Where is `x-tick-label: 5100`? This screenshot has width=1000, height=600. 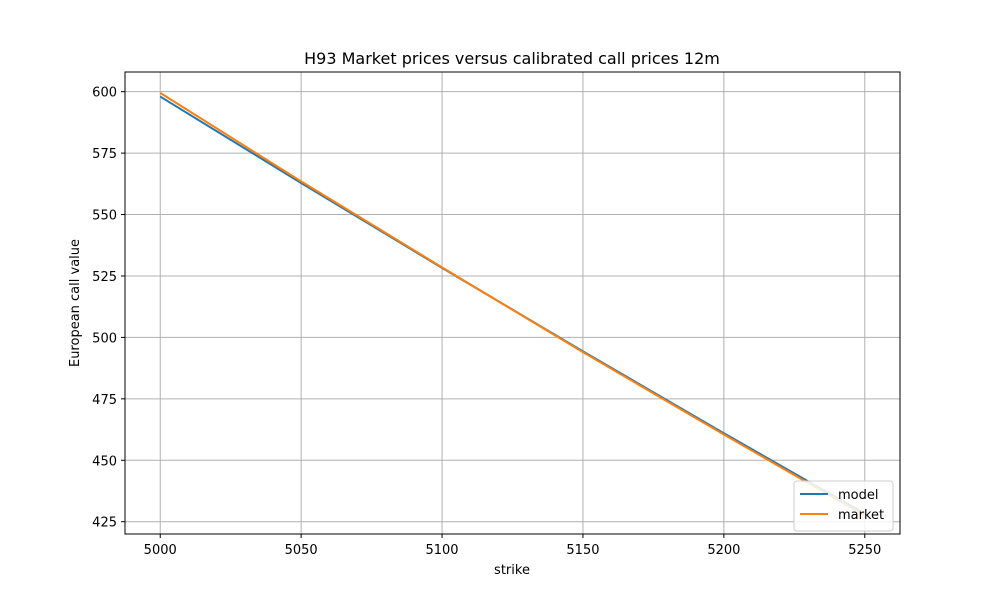
x-tick-label: 5100 is located at coordinates (441, 550).